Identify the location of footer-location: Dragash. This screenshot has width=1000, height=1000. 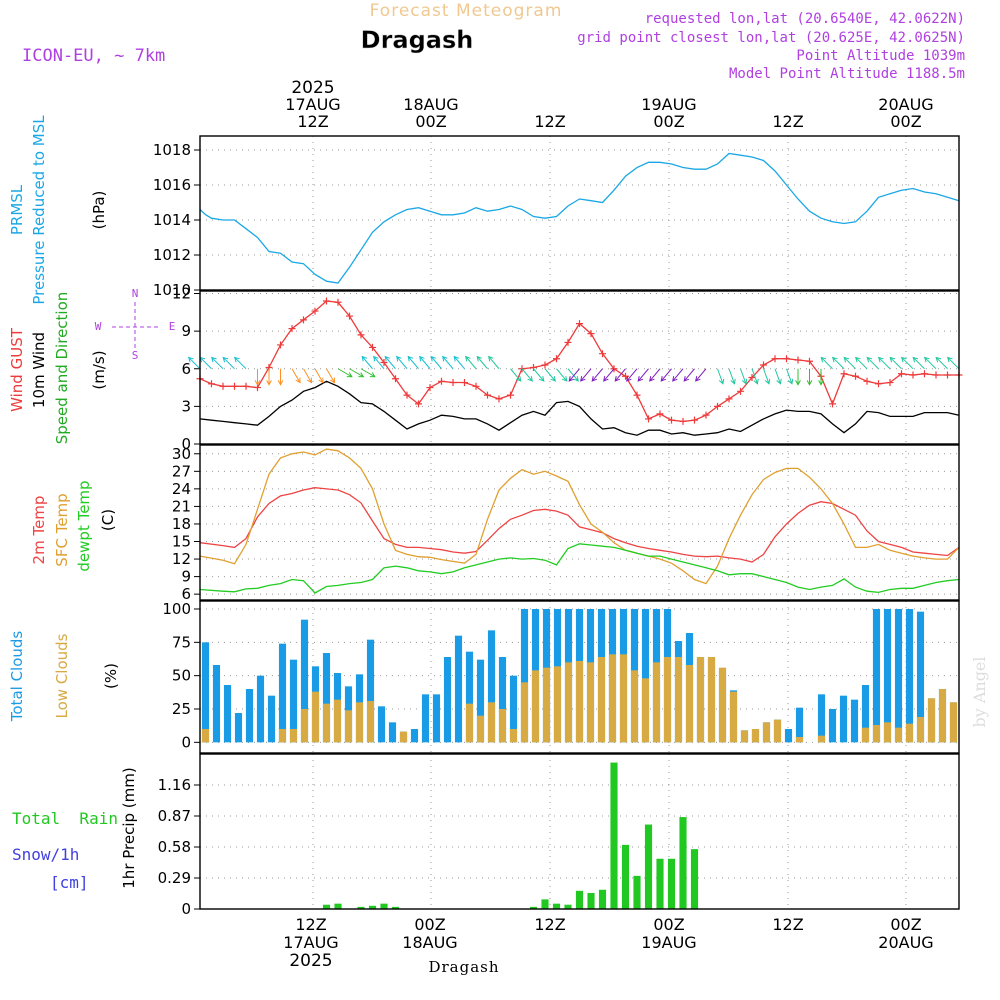
(463, 967).